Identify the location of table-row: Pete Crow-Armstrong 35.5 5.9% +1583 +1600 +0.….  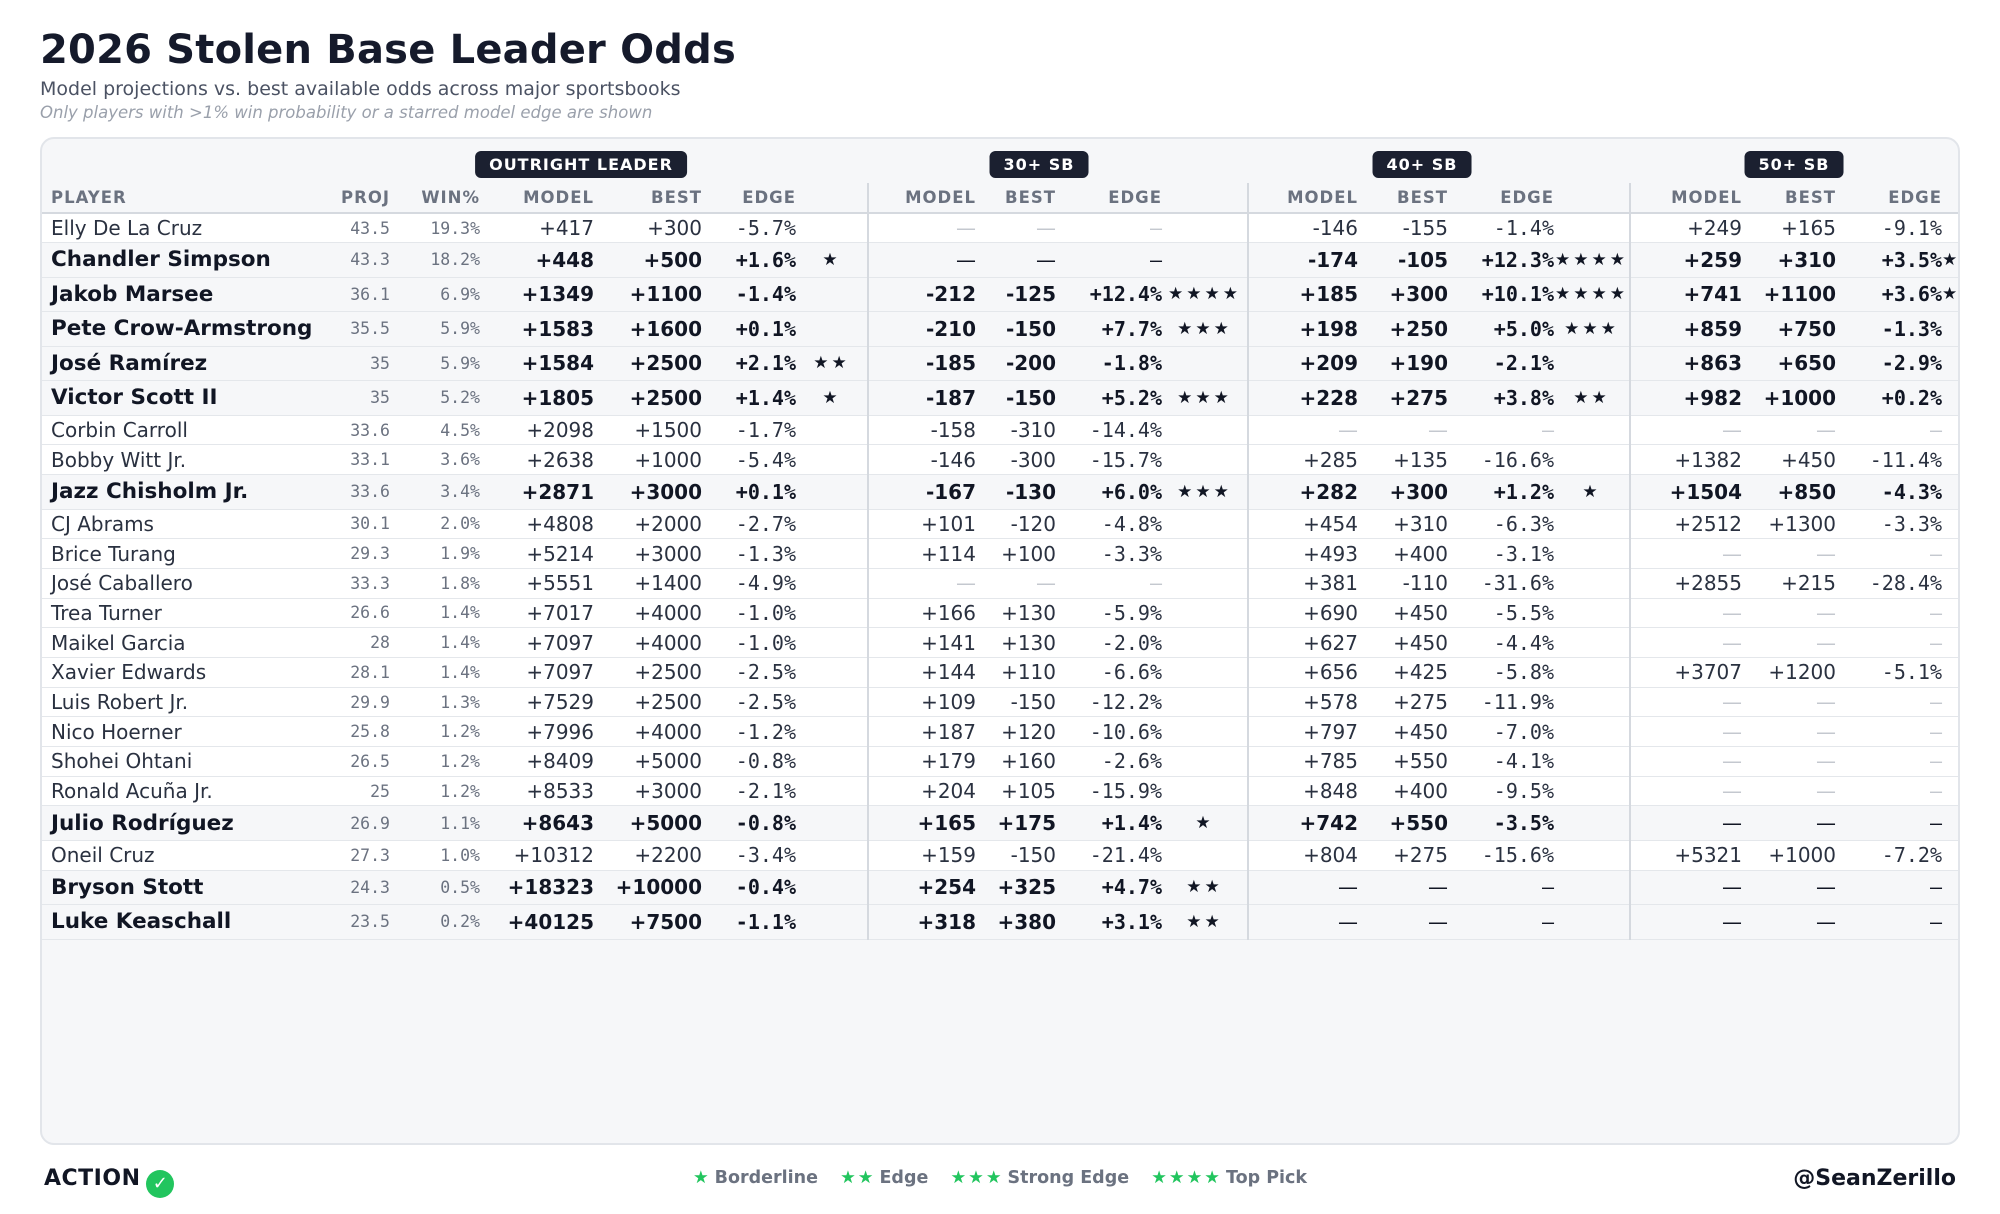
(1000, 329).